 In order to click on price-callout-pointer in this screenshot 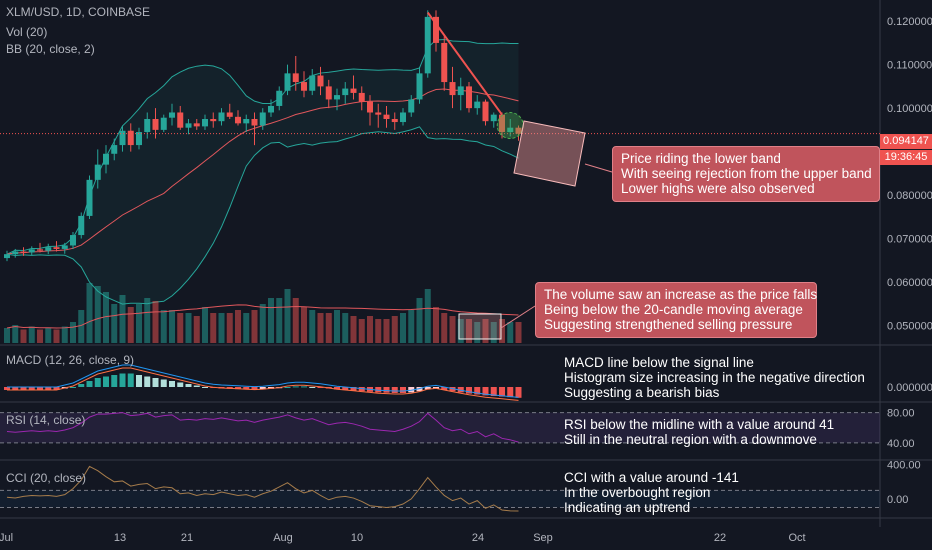, I will do `click(598, 168)`.